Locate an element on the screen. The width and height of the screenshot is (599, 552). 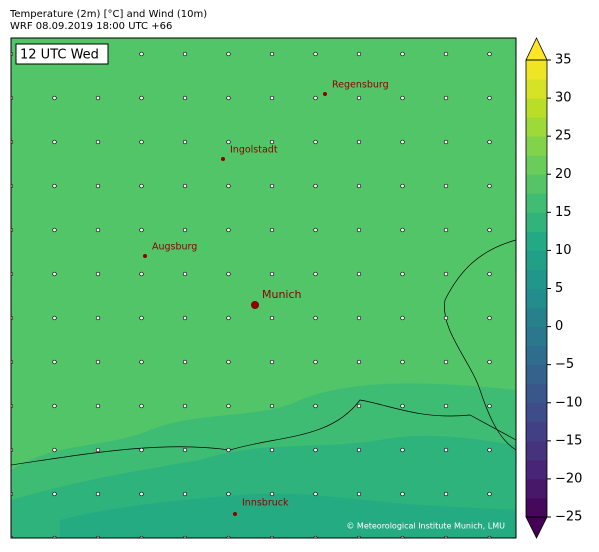
colorbar-tick-label: −25 is located at coordinates (568, 517).